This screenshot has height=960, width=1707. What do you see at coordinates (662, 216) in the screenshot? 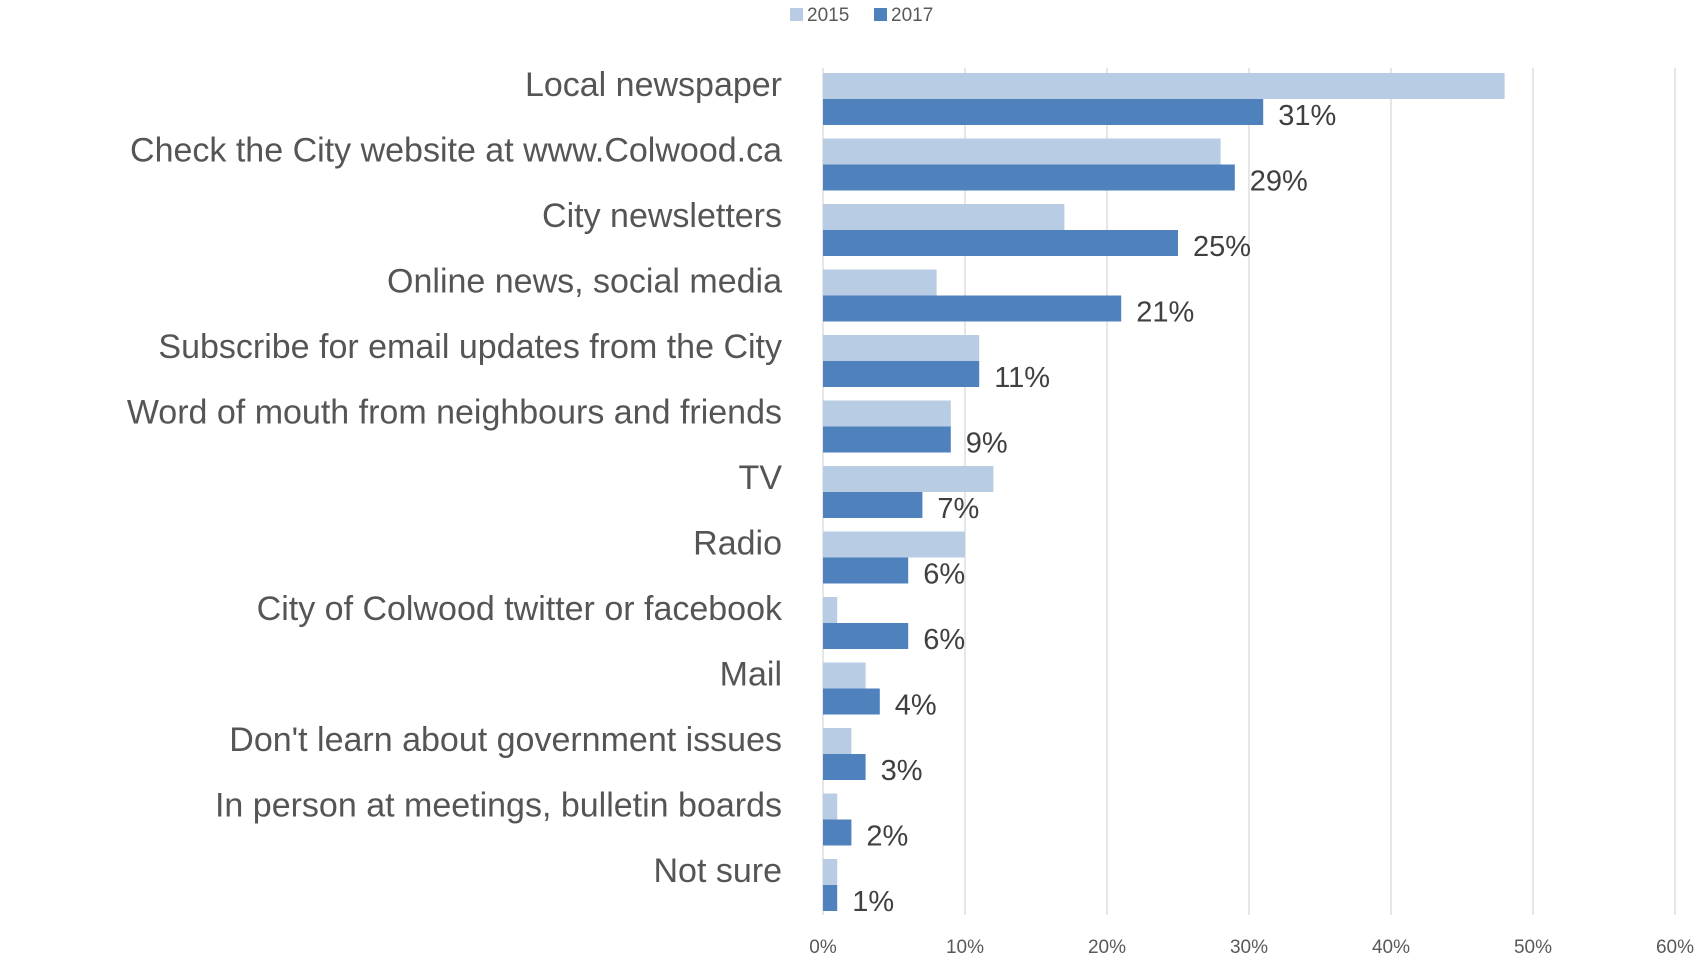
I see `category-label: City newsletters` at bounding box center [662, 216].